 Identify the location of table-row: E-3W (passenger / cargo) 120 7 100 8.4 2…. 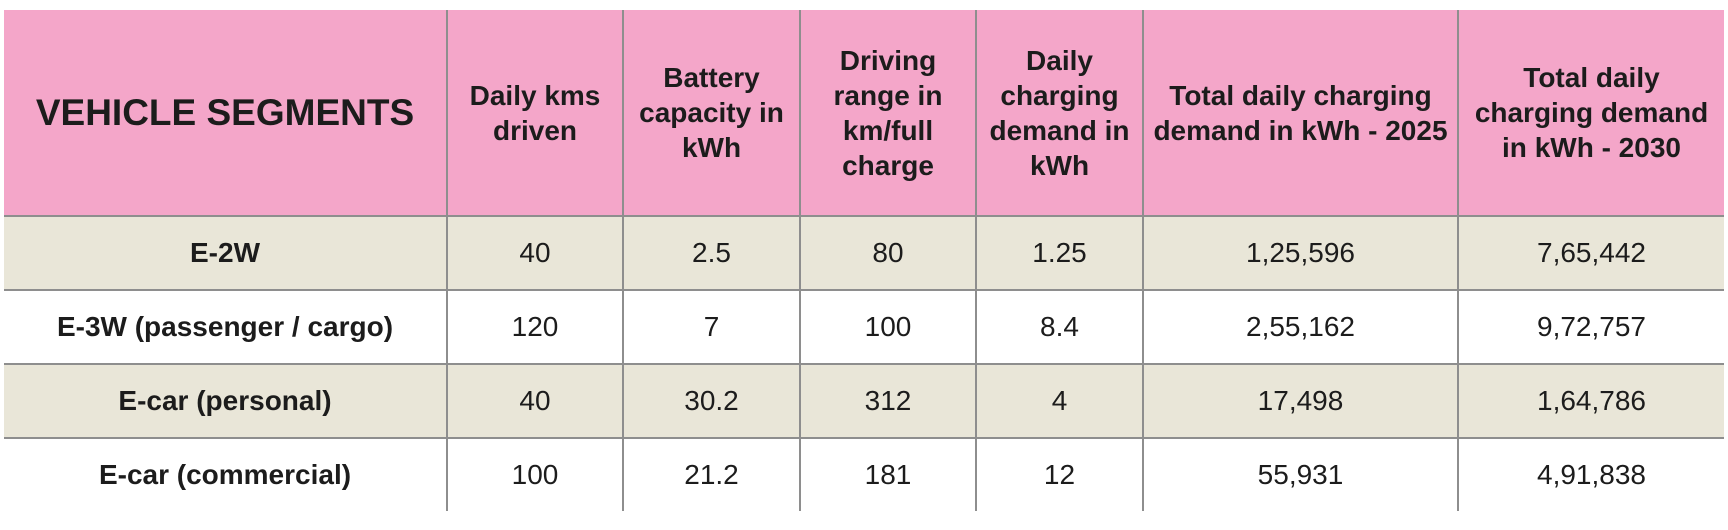
(864, 327).